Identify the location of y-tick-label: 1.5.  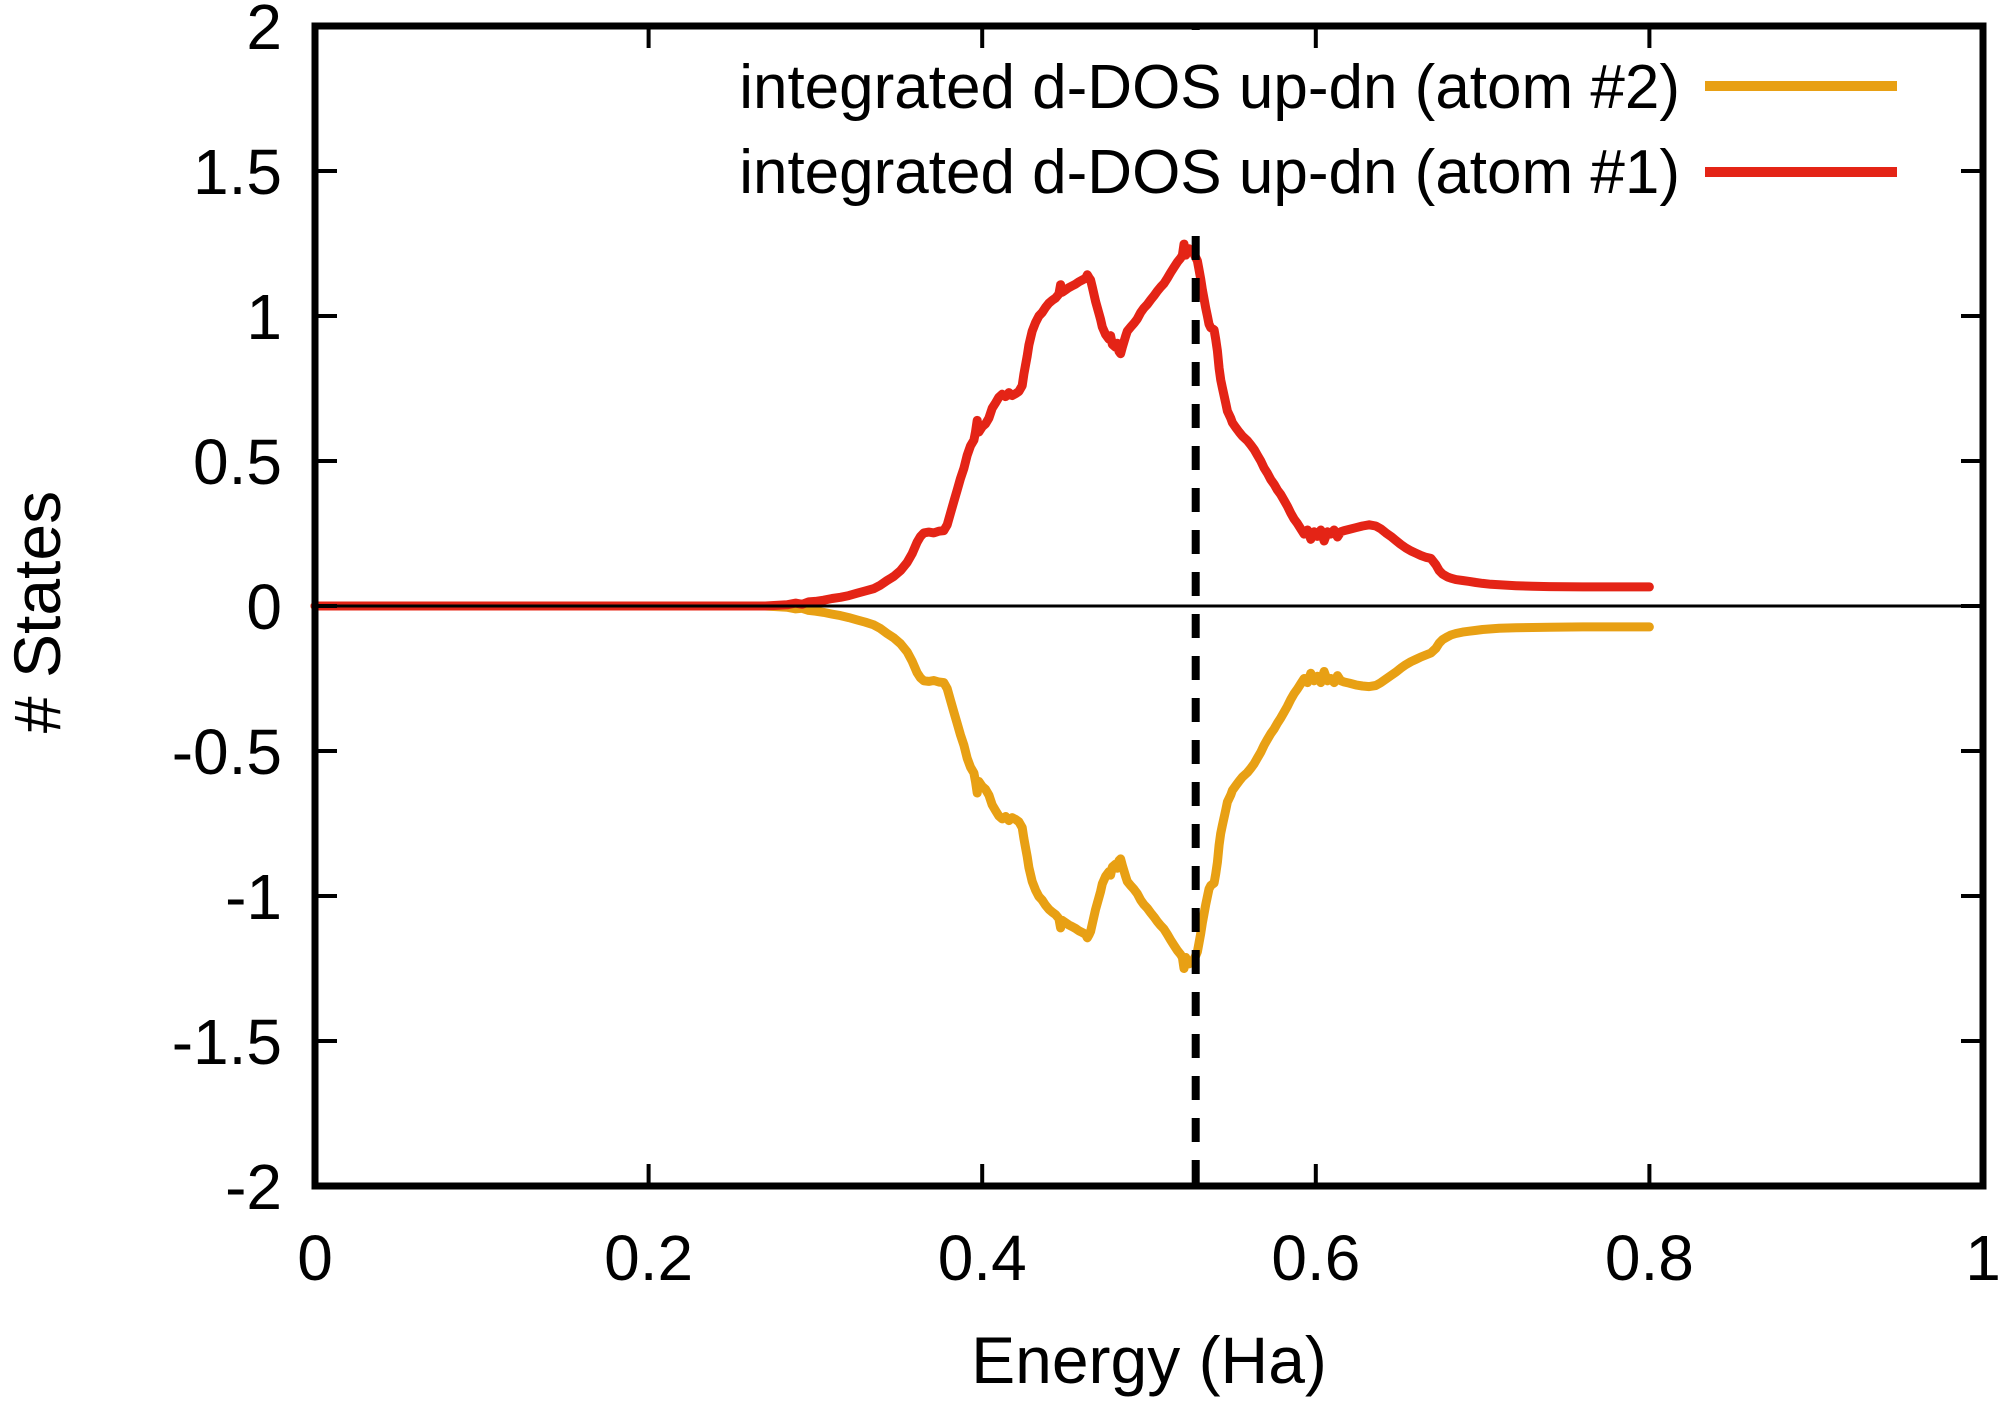
(237, 172).